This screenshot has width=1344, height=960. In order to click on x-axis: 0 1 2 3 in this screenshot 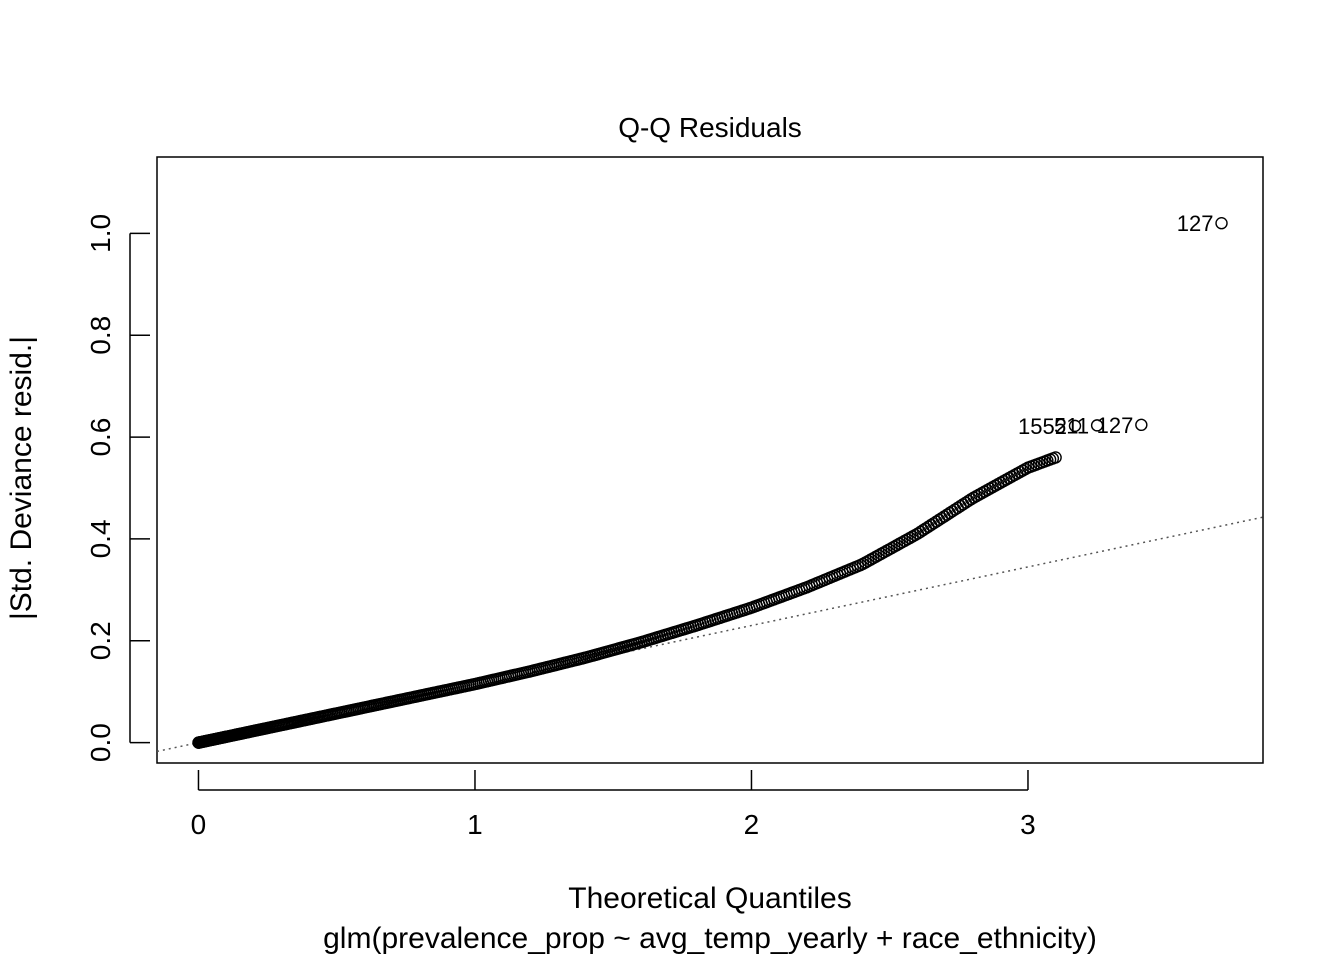, I will do `click(613, 805)`.